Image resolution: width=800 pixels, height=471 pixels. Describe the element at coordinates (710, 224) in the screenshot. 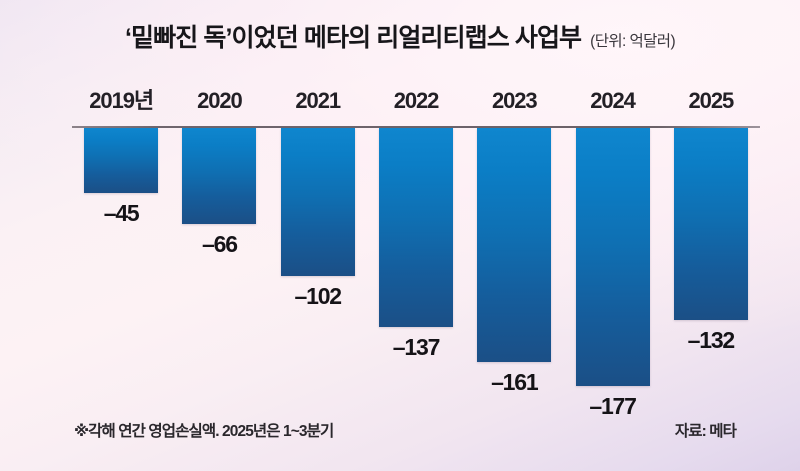

I see `bar-2025` at that location.